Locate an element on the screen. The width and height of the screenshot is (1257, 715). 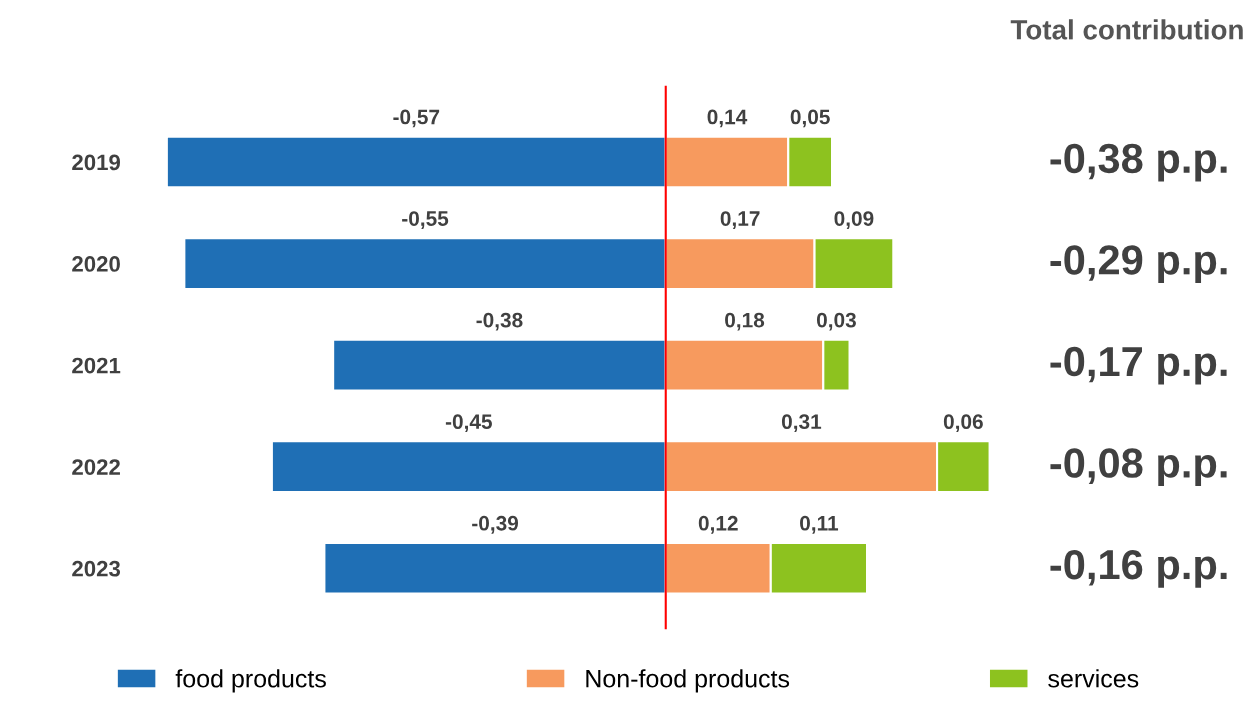
data-label: -0,38 is located at coordinates (499, 321).